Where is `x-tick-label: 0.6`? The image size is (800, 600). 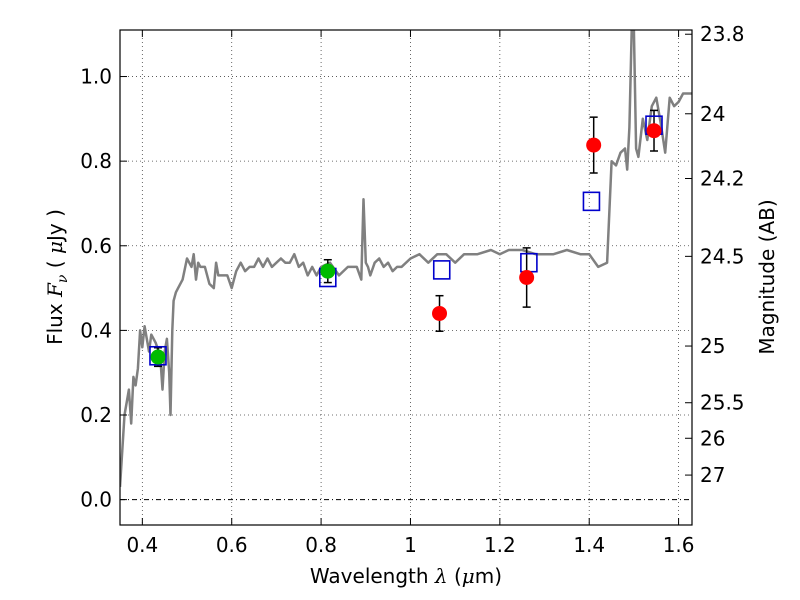 x-tick-label: 0.6 is located at coordinates (232, 545).